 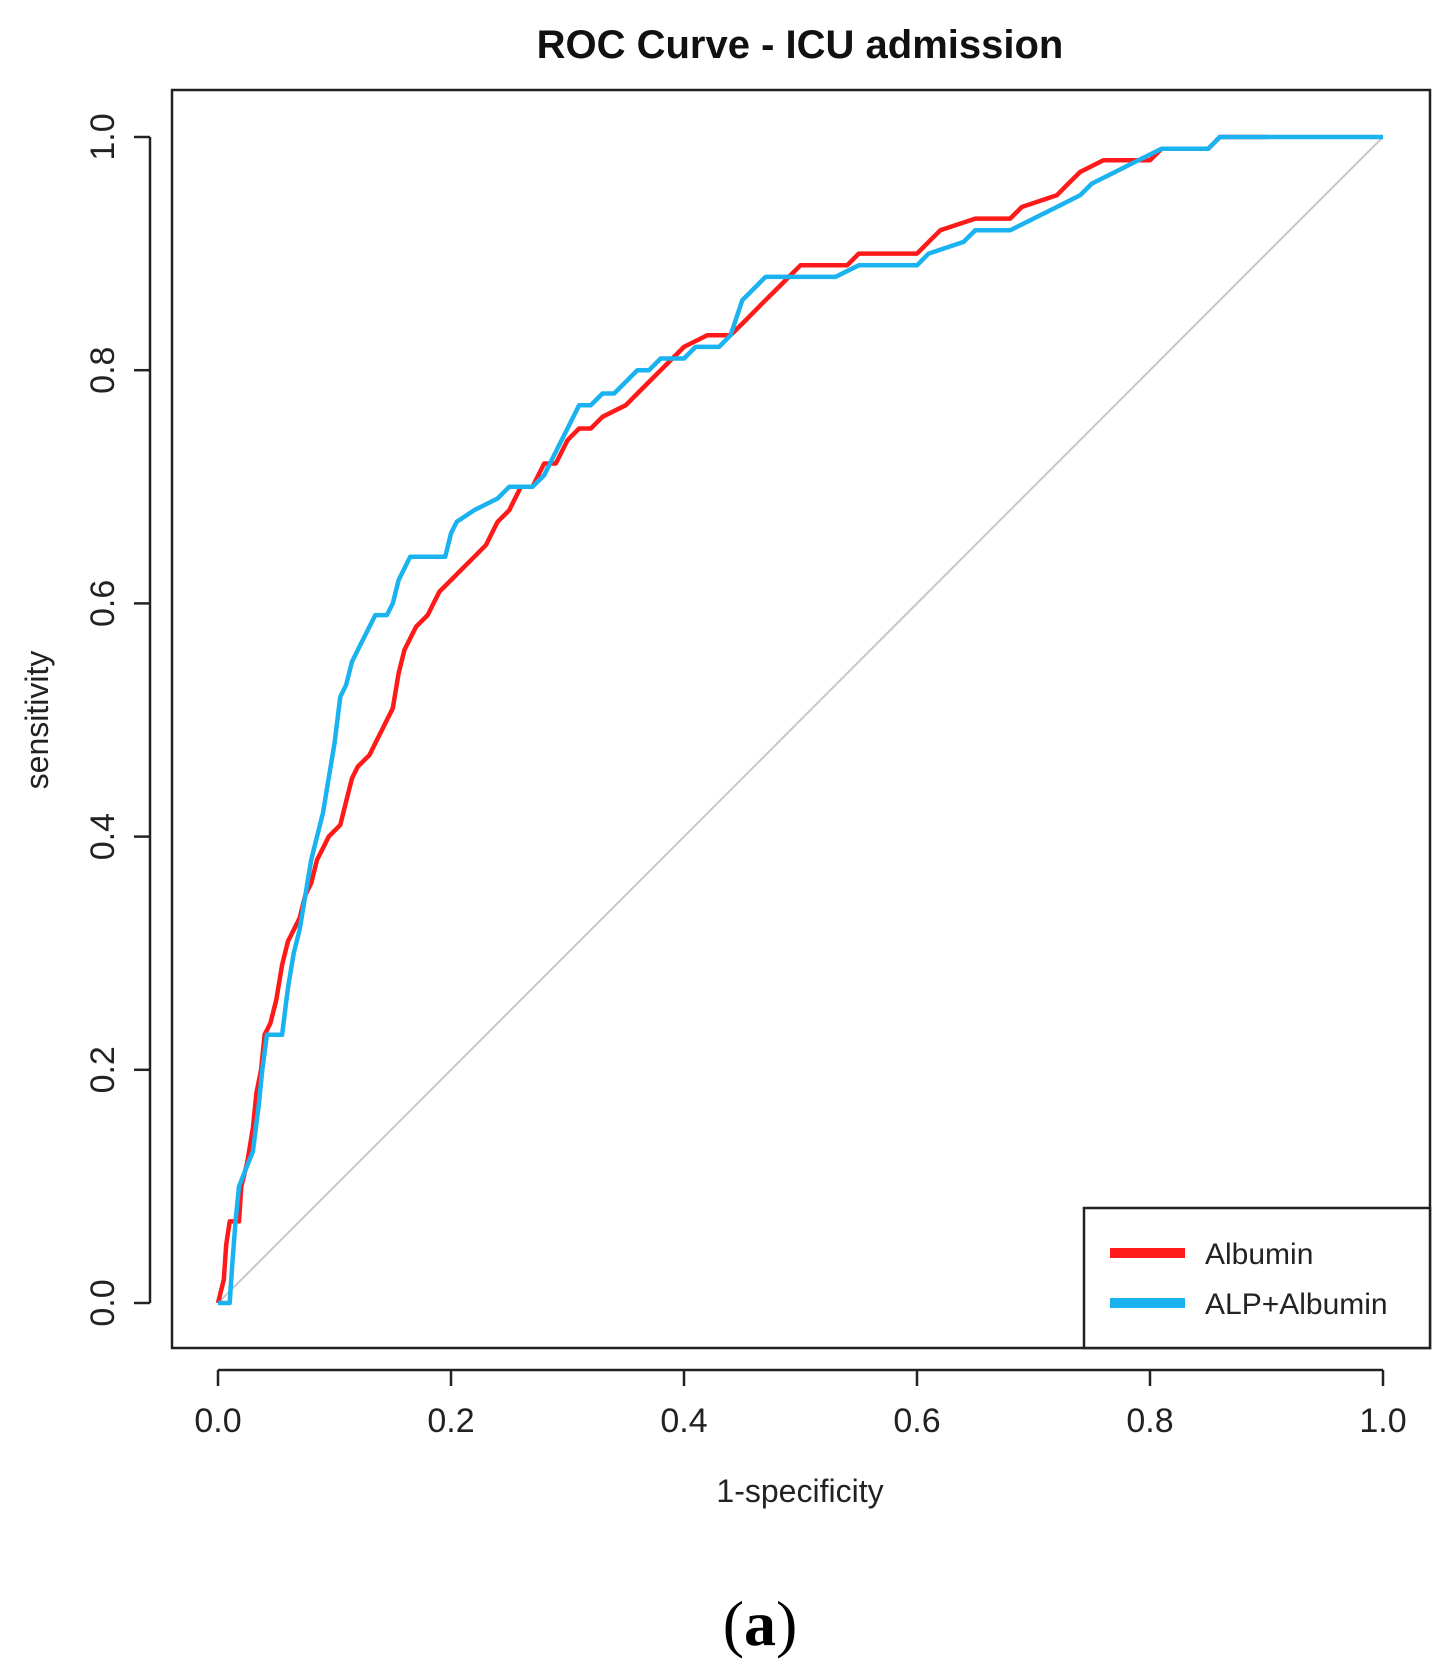 I want to click on caption-close-paren: ), so click(x=786, y=1623).